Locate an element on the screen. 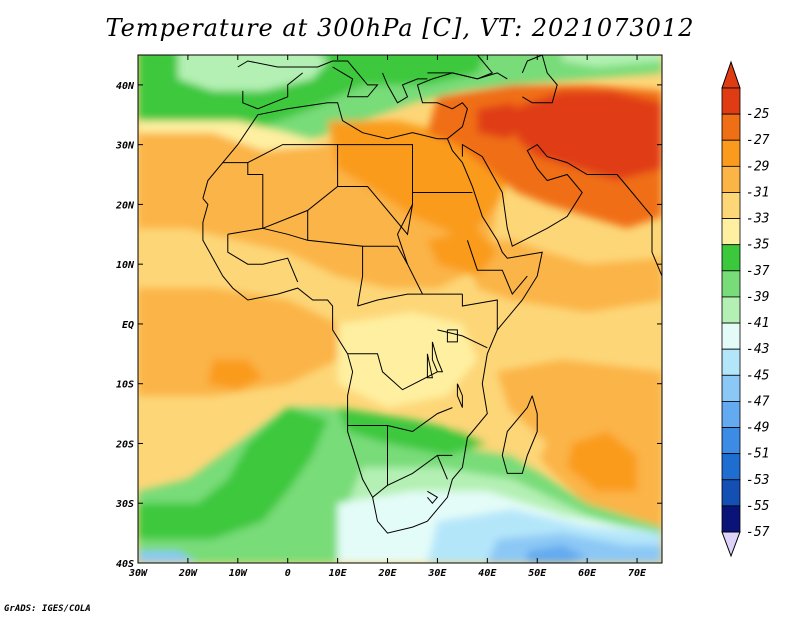  colorbar-label: -43 is located at coordinates (757, 349).